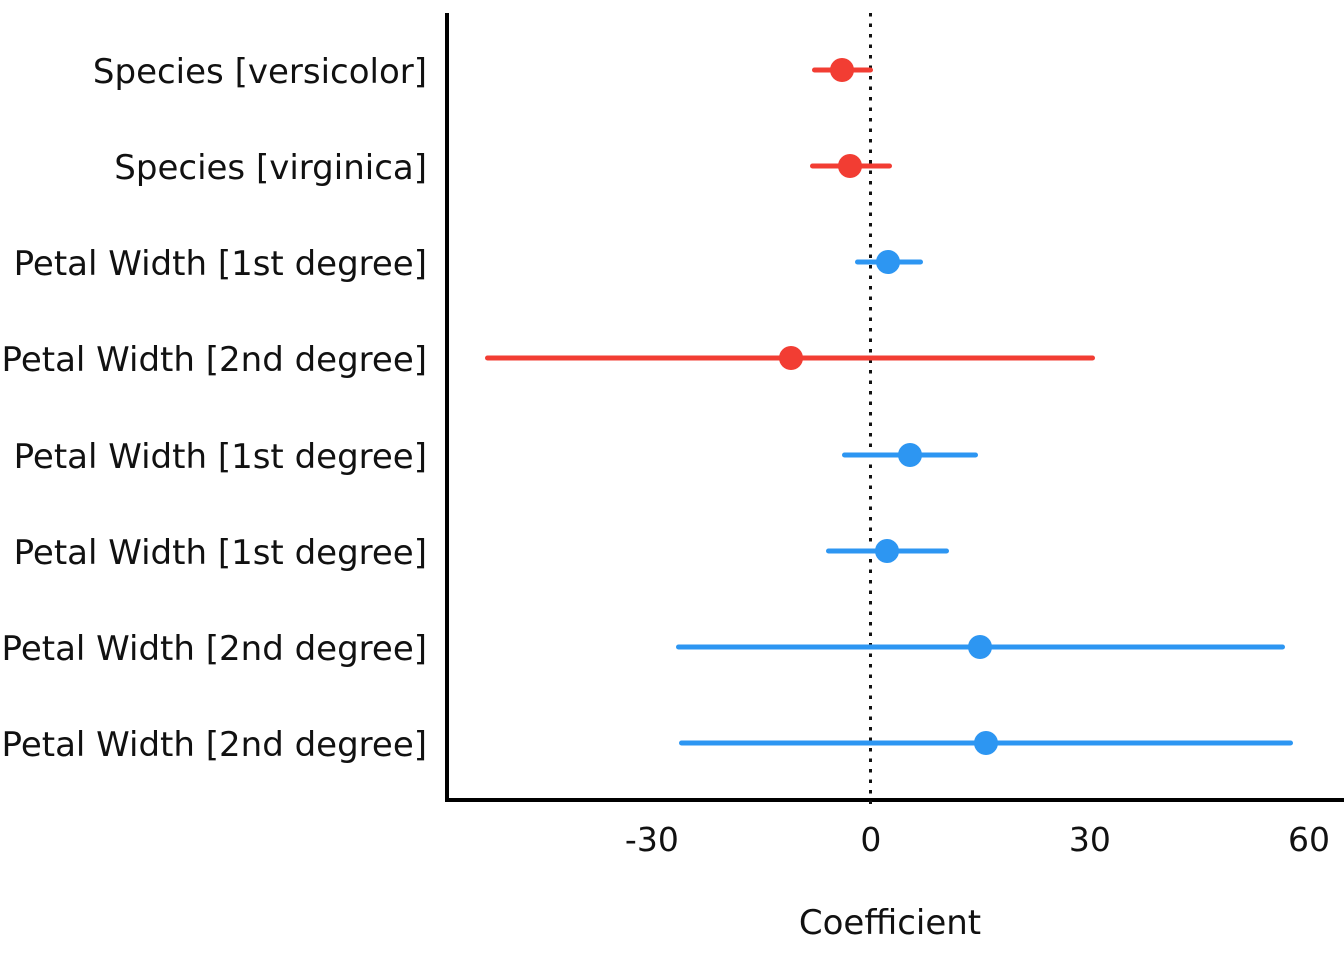 This screenshot has width=1344, height=960. What do you see at coordinates (871, 839) in the screenshot?
I see `x-tick-label: 0` at bounding box center [871, 839].